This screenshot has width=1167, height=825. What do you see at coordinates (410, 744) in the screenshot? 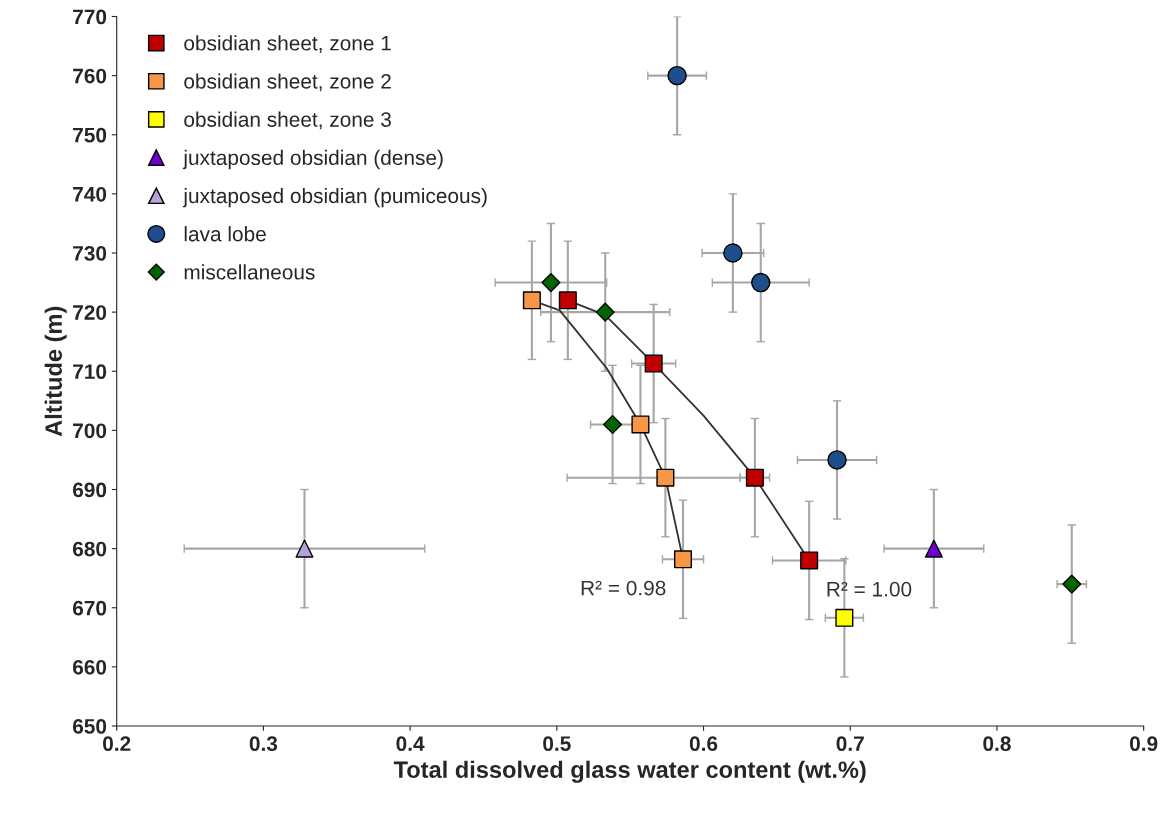
I see `x-tick-label: 0.4` at bounding box center [410, 744].